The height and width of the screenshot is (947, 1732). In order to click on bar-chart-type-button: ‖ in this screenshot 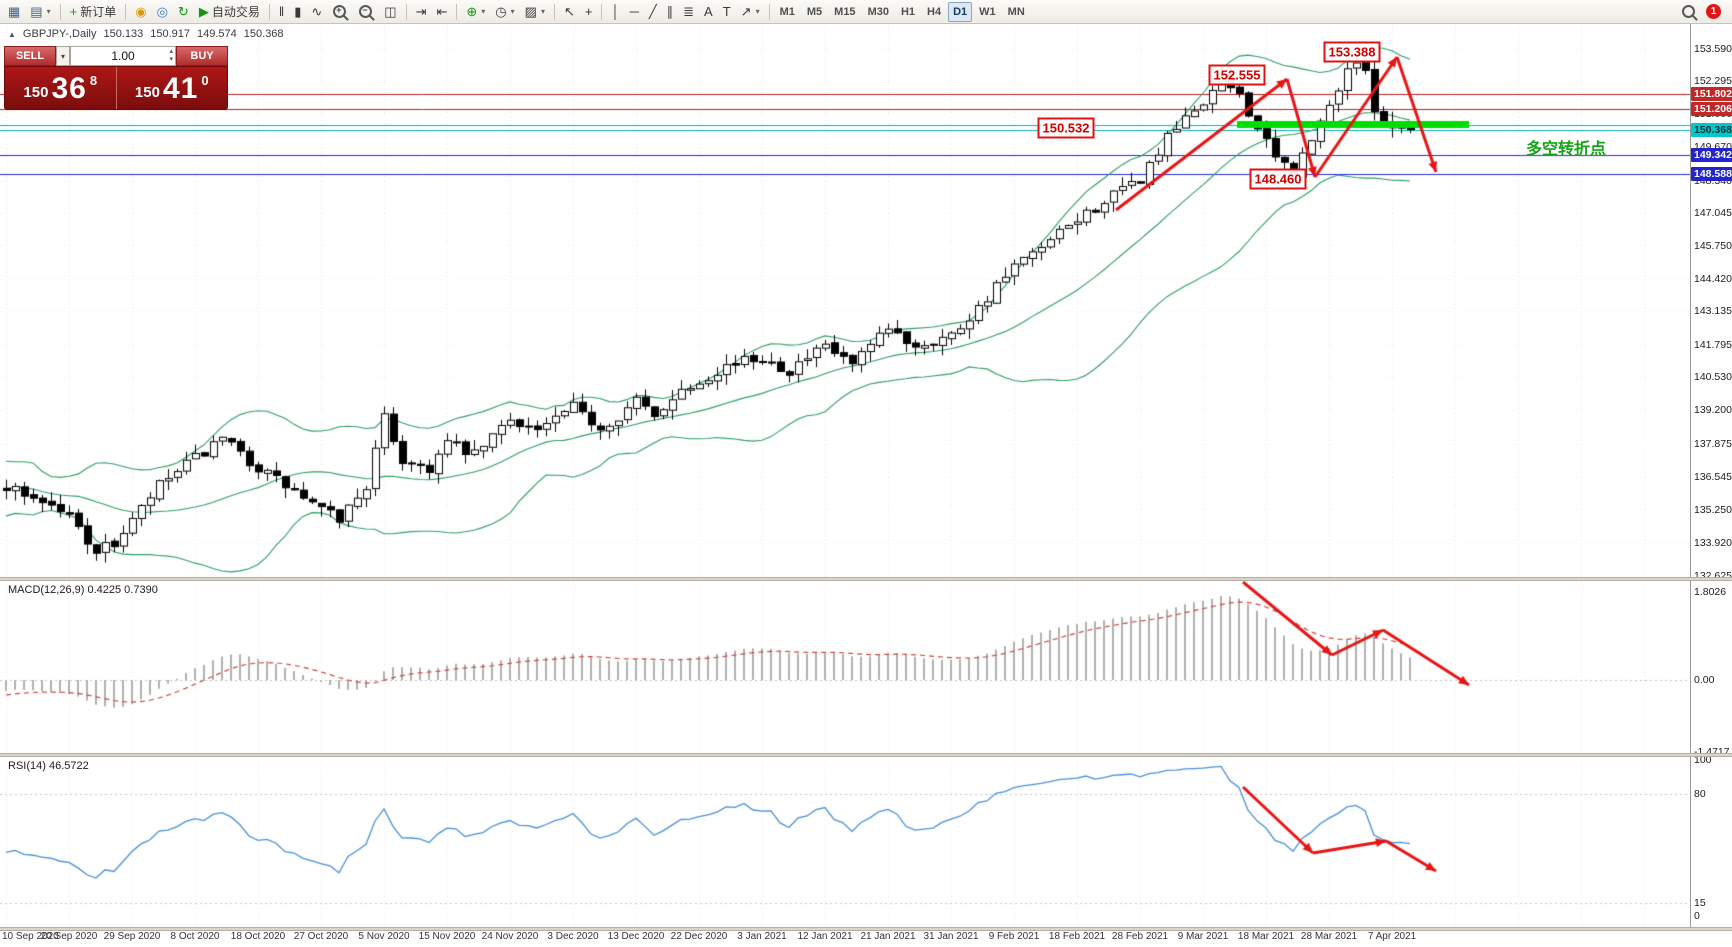, I will do `click(281, 12)`.